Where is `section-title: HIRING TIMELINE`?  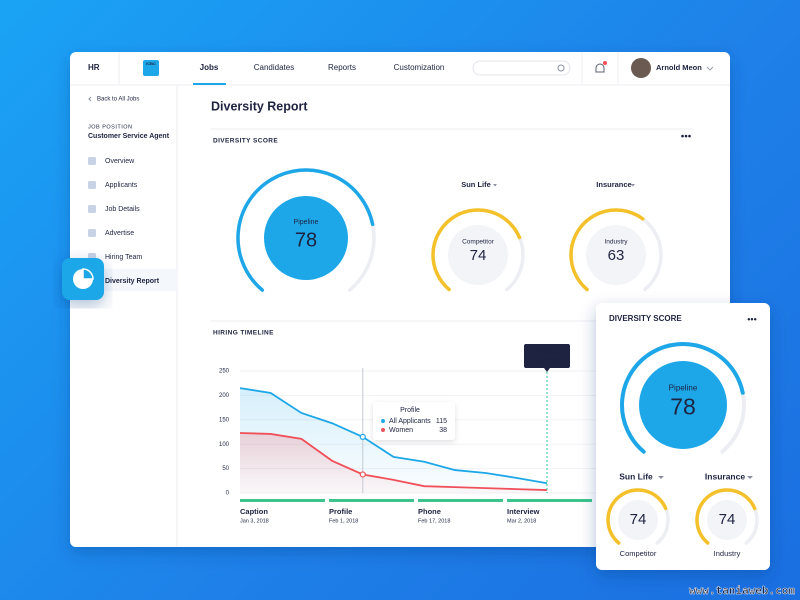
section-title: HIRING TIMELINE is located at coordinates (243, 333).